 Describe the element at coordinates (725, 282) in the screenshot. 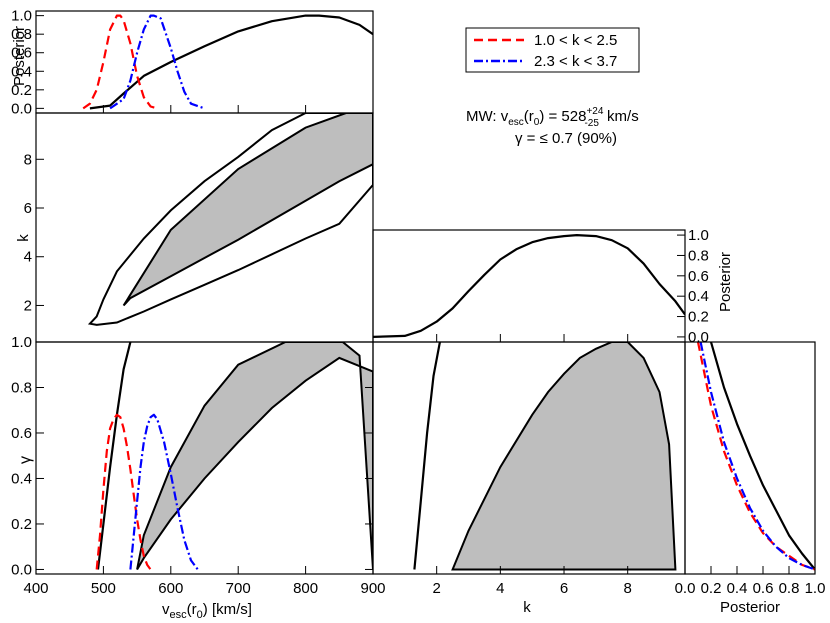

I see `ylabel-posterior-right: Posterior` at that location.